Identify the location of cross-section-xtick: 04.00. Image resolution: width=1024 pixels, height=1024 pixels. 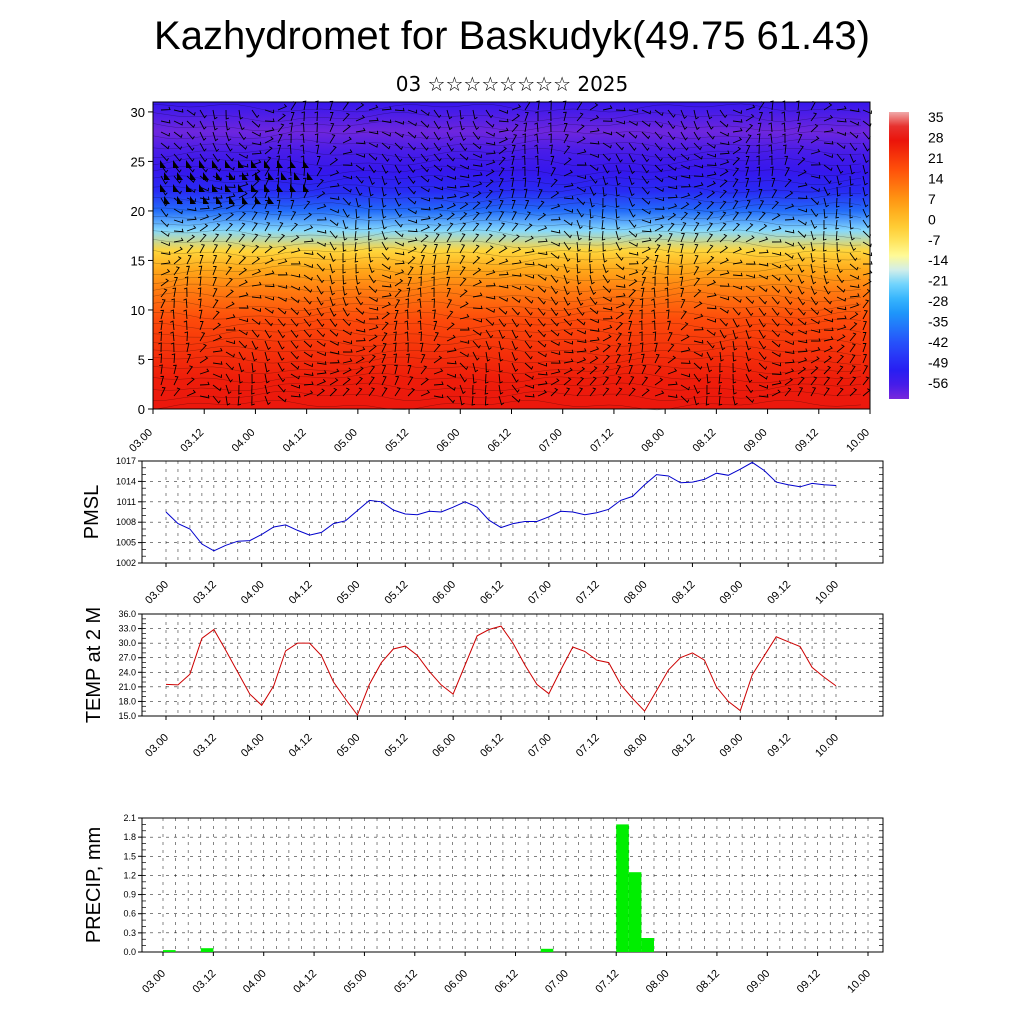
(244, 441).